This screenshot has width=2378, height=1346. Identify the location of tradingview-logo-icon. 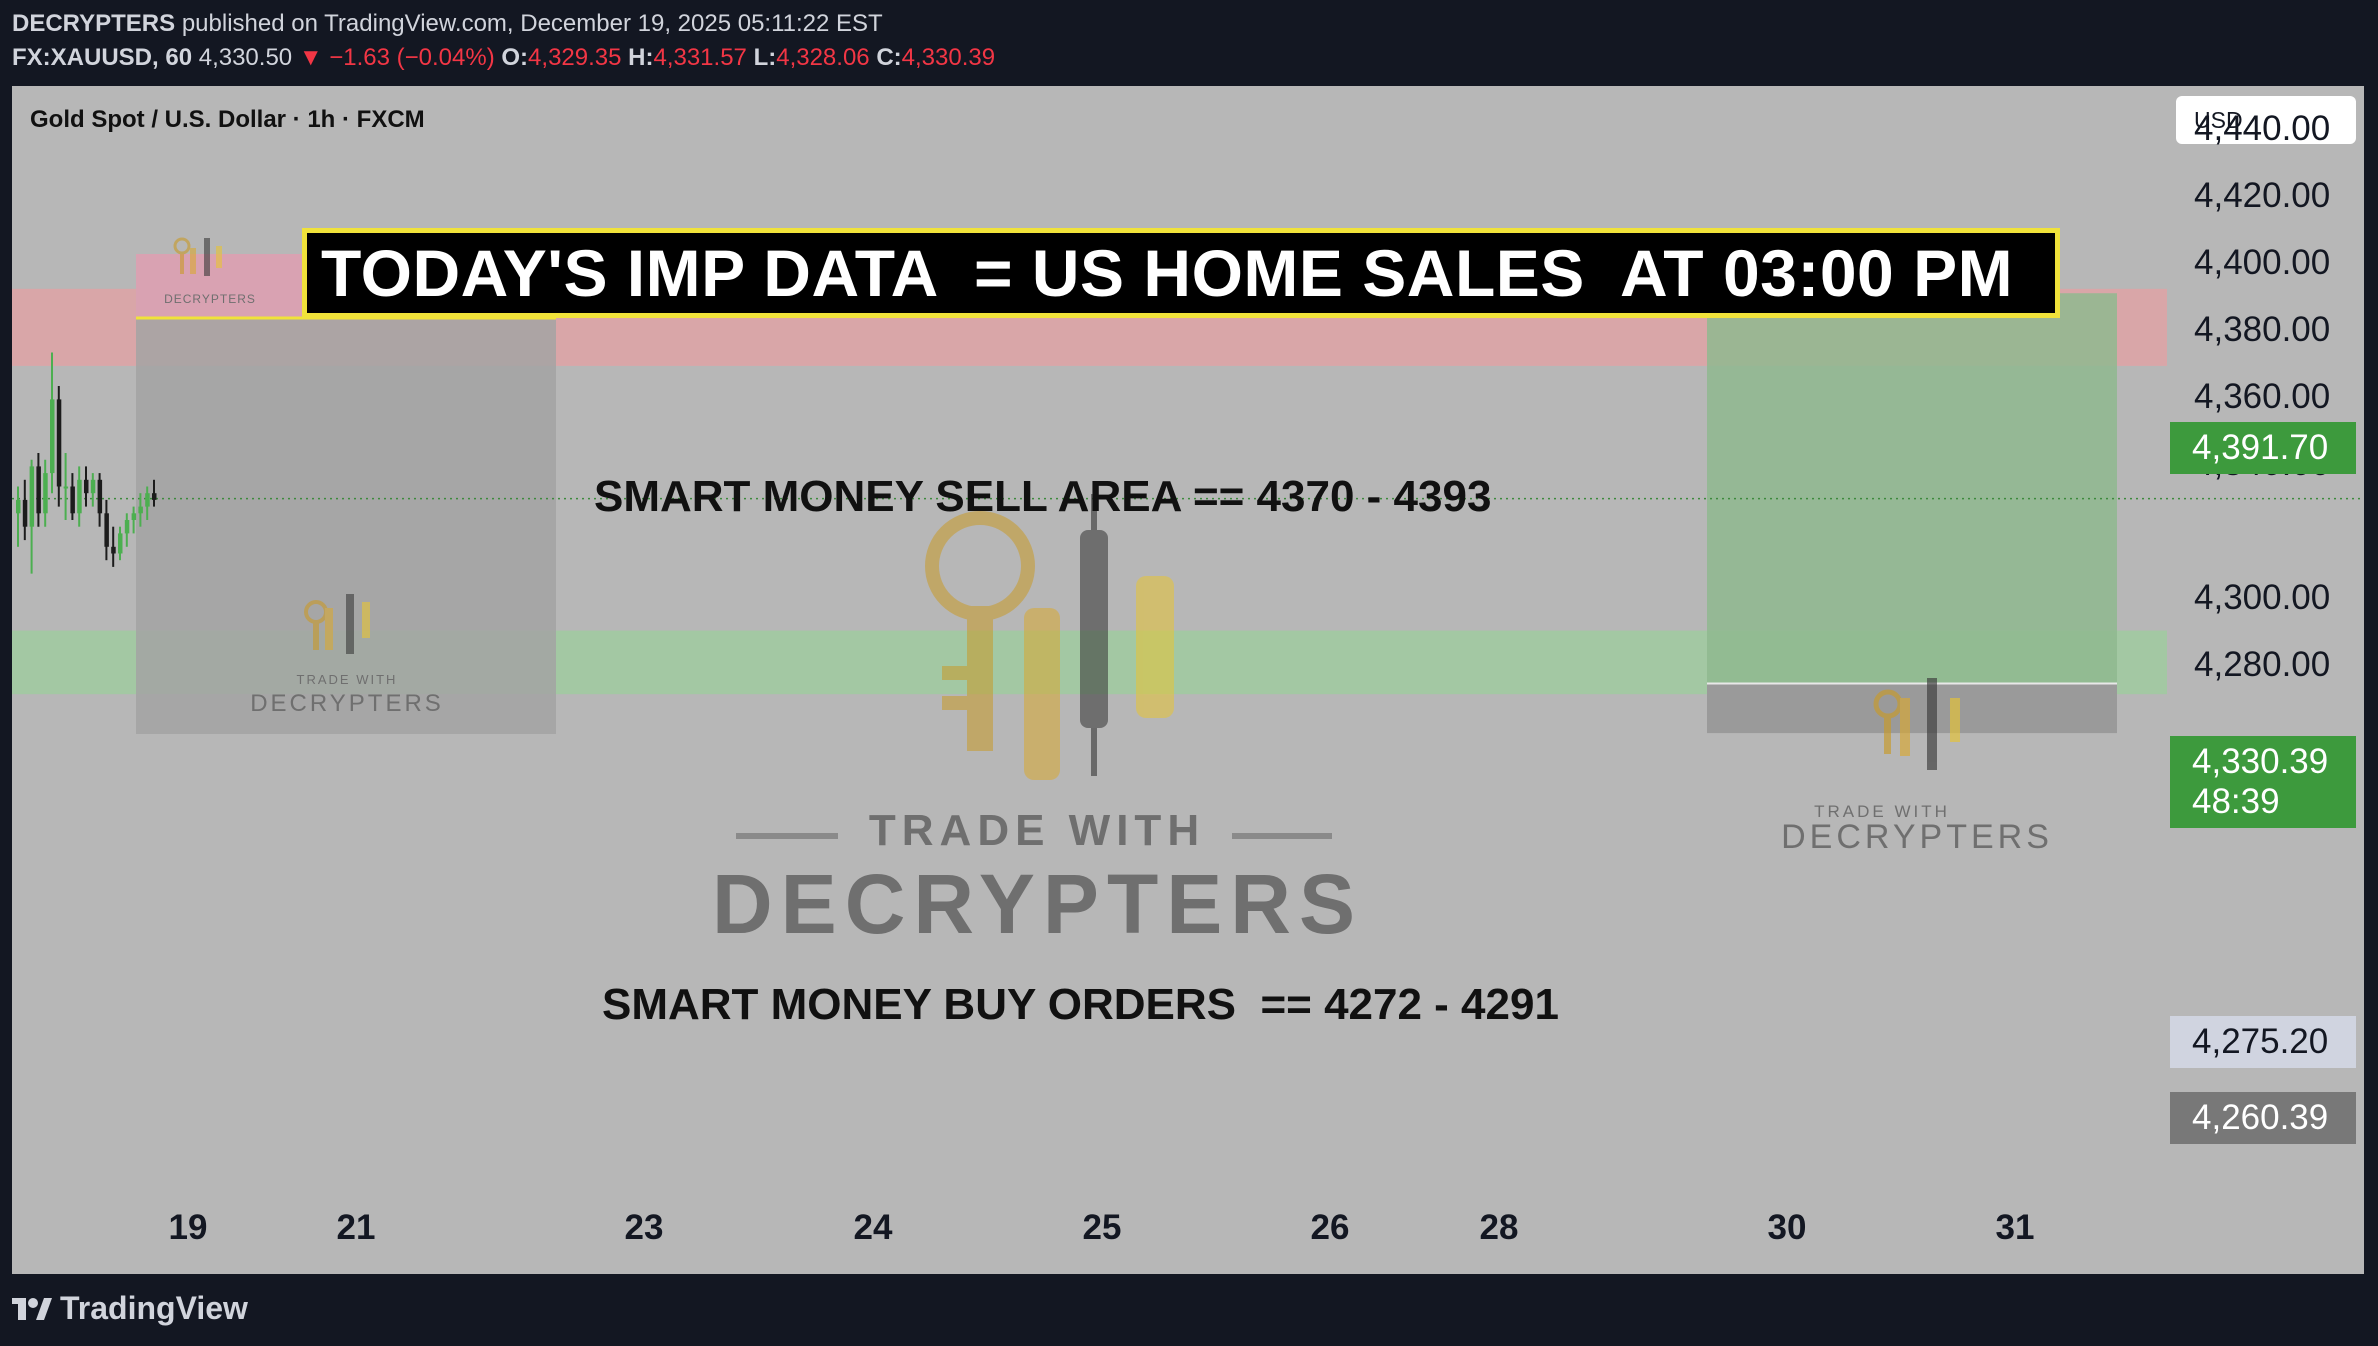
(32, 1308).